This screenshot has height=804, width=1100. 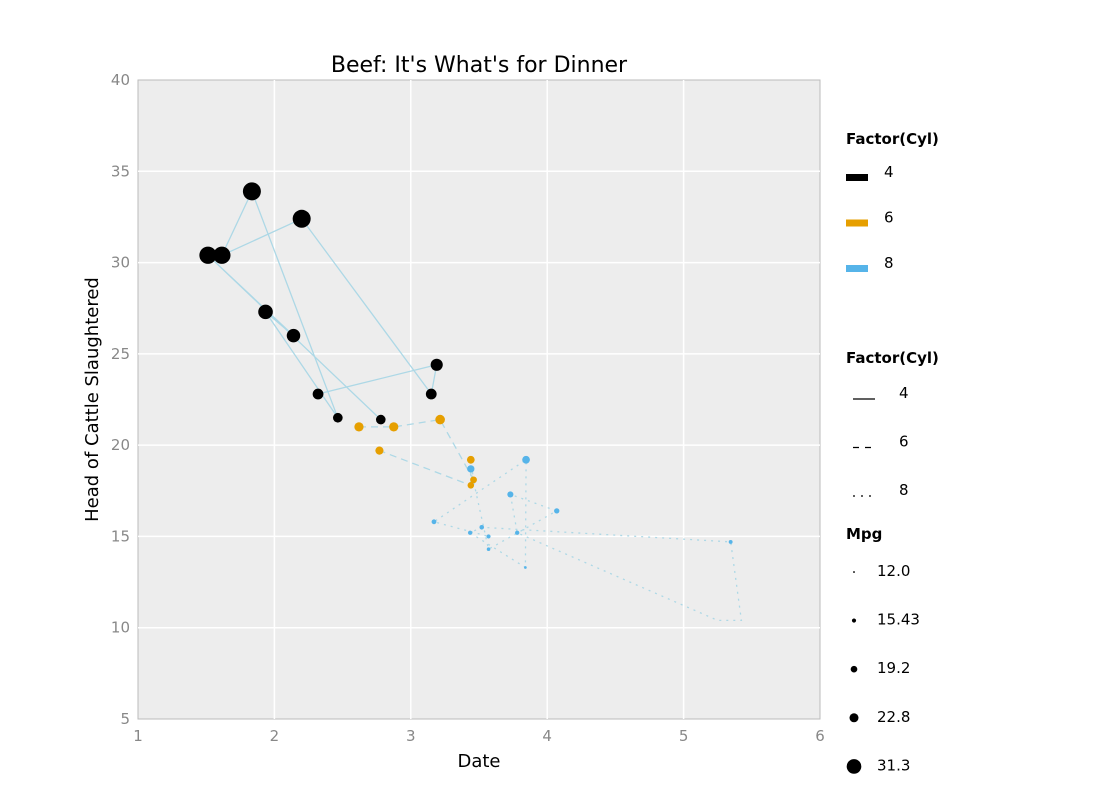 I want to click on x-tick-label: 6, so click(x=820, y=736).